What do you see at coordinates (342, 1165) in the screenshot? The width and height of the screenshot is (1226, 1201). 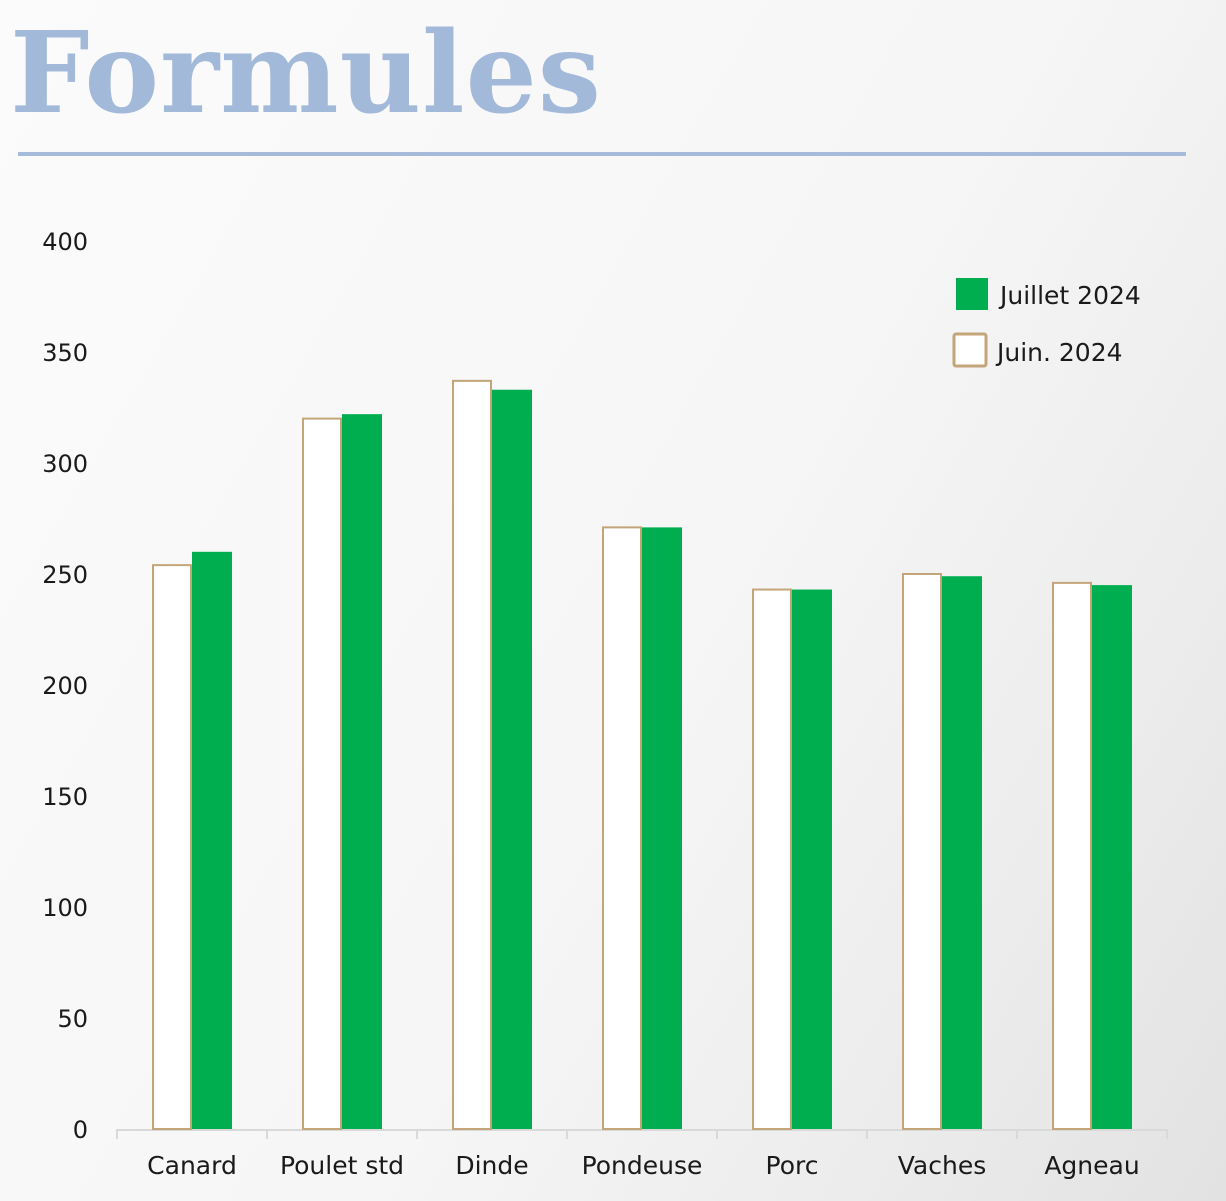 I see `x-category-label: Poulet std` at bounding box center [342, 1165].